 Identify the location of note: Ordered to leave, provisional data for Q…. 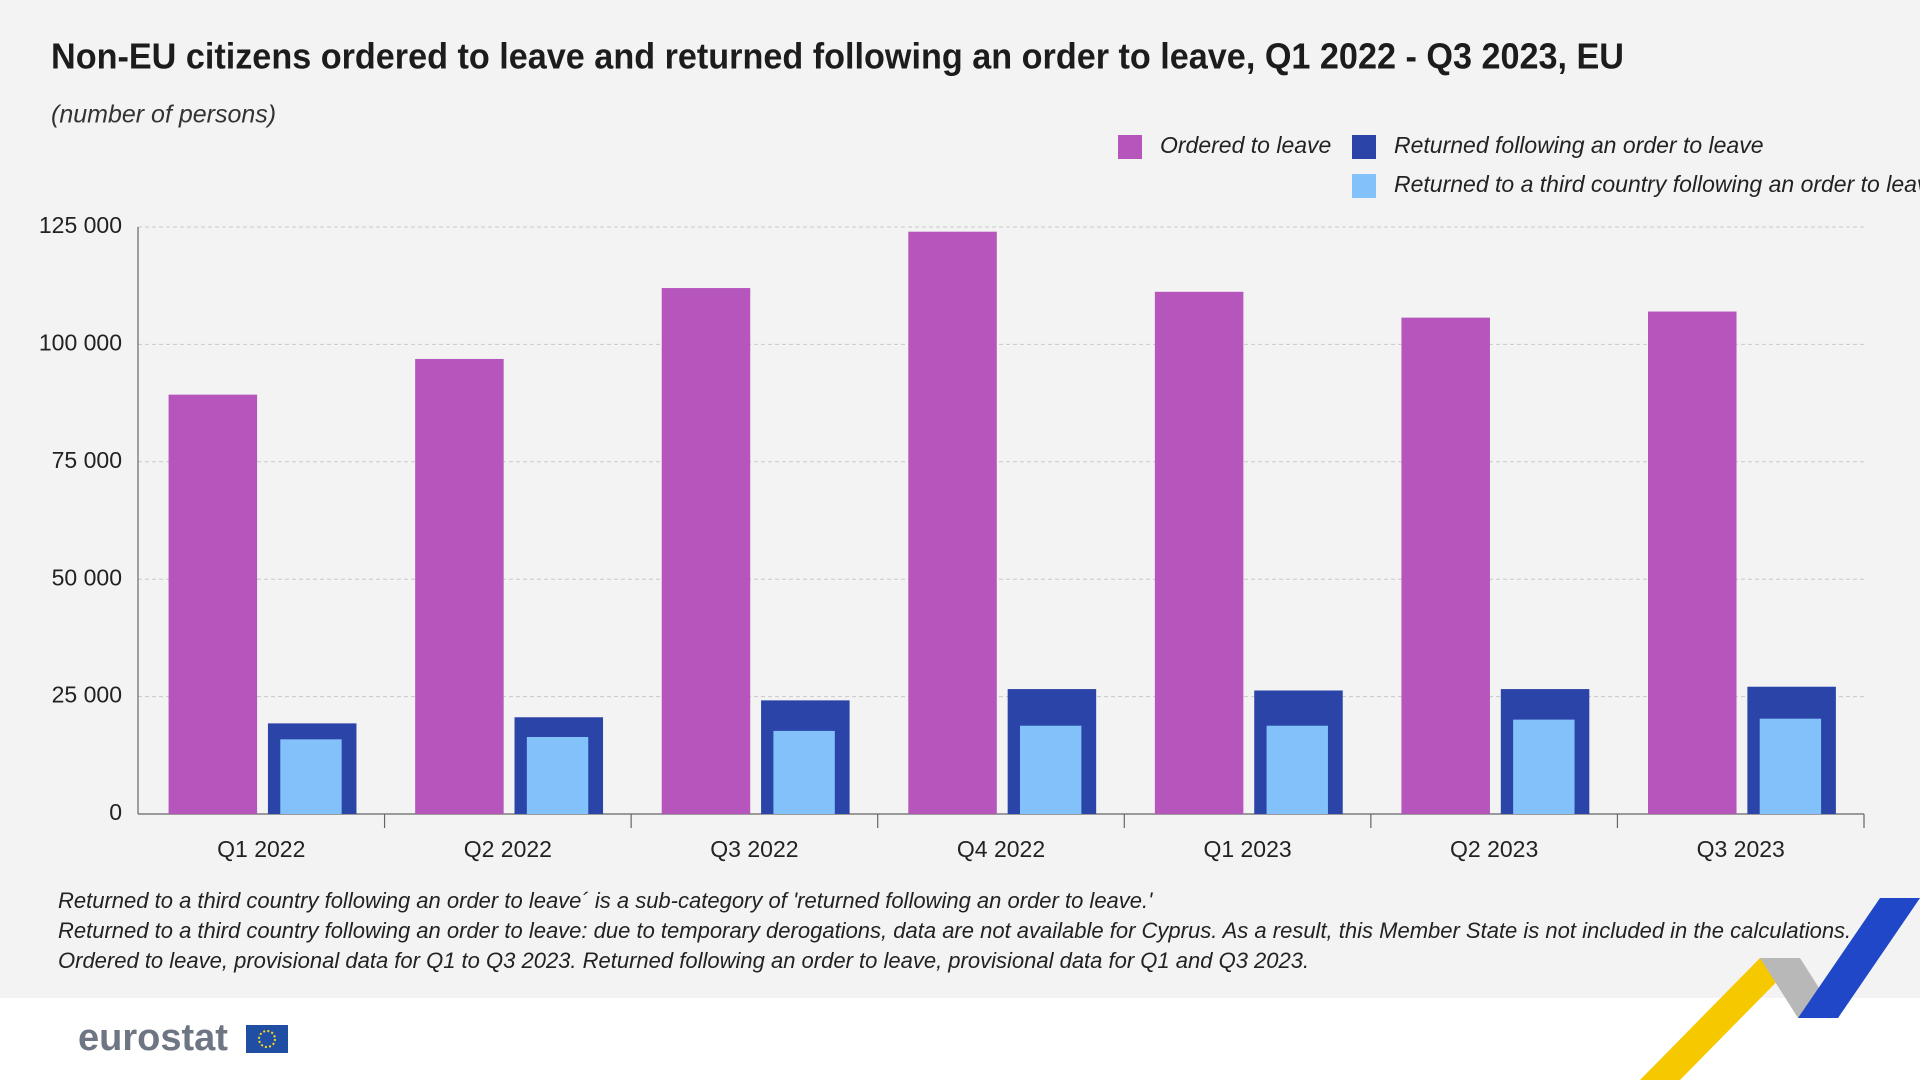
(683, 960).